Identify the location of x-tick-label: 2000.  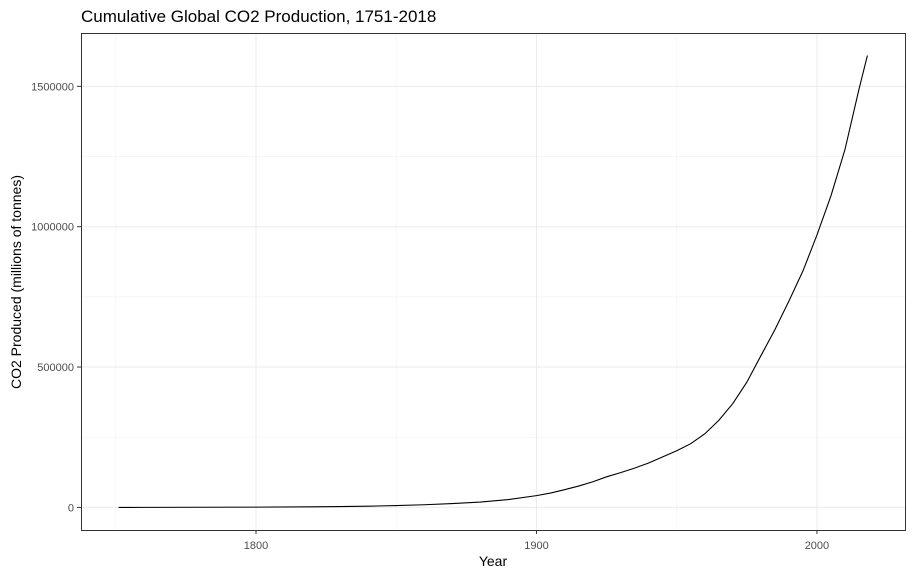
(817, 546).